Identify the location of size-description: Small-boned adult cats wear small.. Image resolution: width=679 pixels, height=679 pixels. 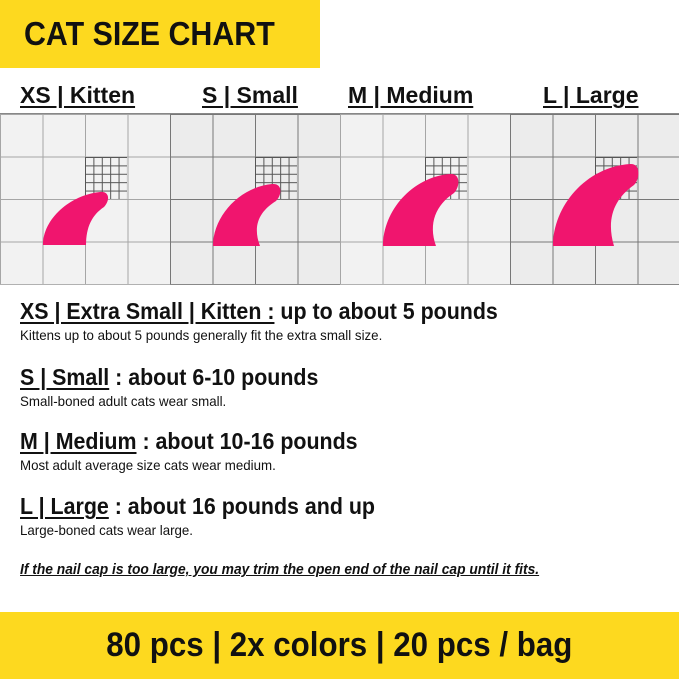
(123, 401).